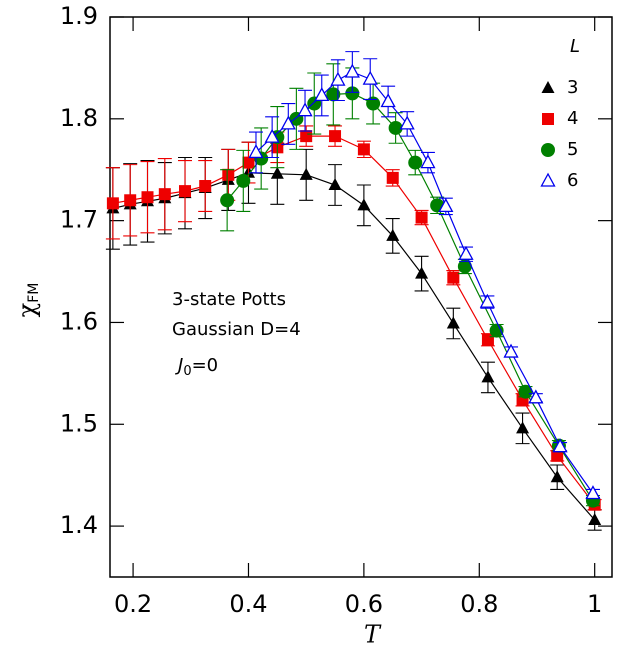 This screenshot has width=621, height=650. Describe the element at coordinates (27, 309) in the screenshot. I see `y-label-symbol: χ` at that location.